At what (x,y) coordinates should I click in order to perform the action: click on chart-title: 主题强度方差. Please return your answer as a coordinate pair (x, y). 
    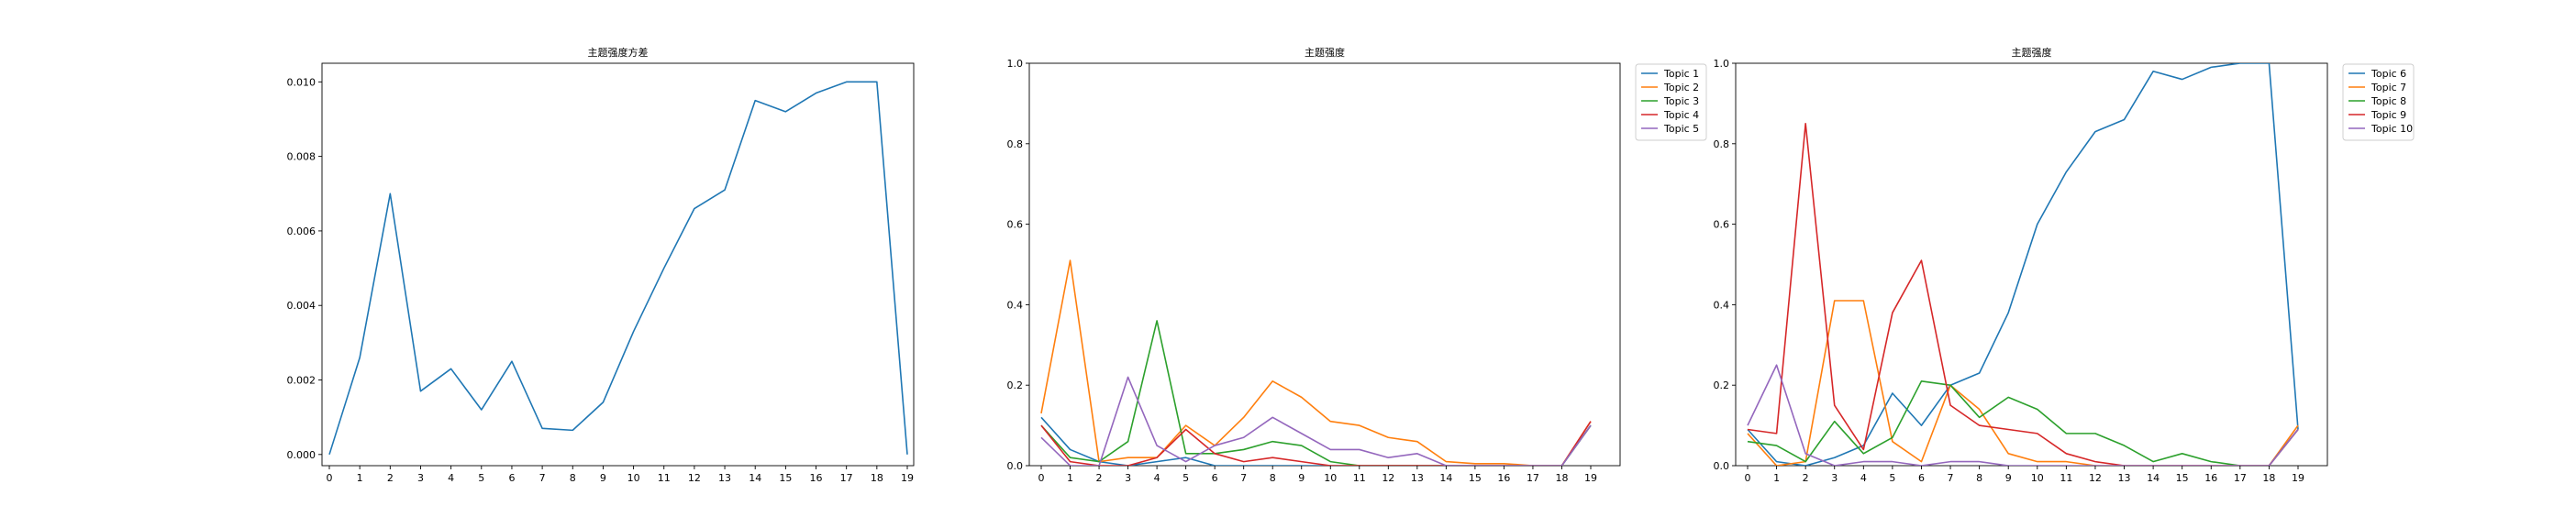
    Looking at the image, I should click on (618, 52).